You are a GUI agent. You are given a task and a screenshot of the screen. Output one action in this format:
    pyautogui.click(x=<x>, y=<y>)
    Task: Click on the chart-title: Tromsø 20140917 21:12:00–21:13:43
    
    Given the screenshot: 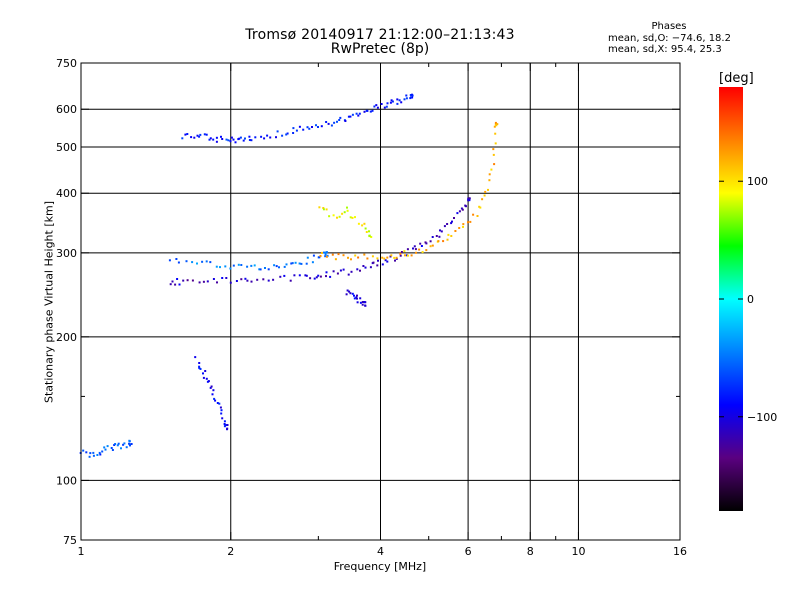 What is the action you would take?
    pyautogui.click(x=380, y=35)
    